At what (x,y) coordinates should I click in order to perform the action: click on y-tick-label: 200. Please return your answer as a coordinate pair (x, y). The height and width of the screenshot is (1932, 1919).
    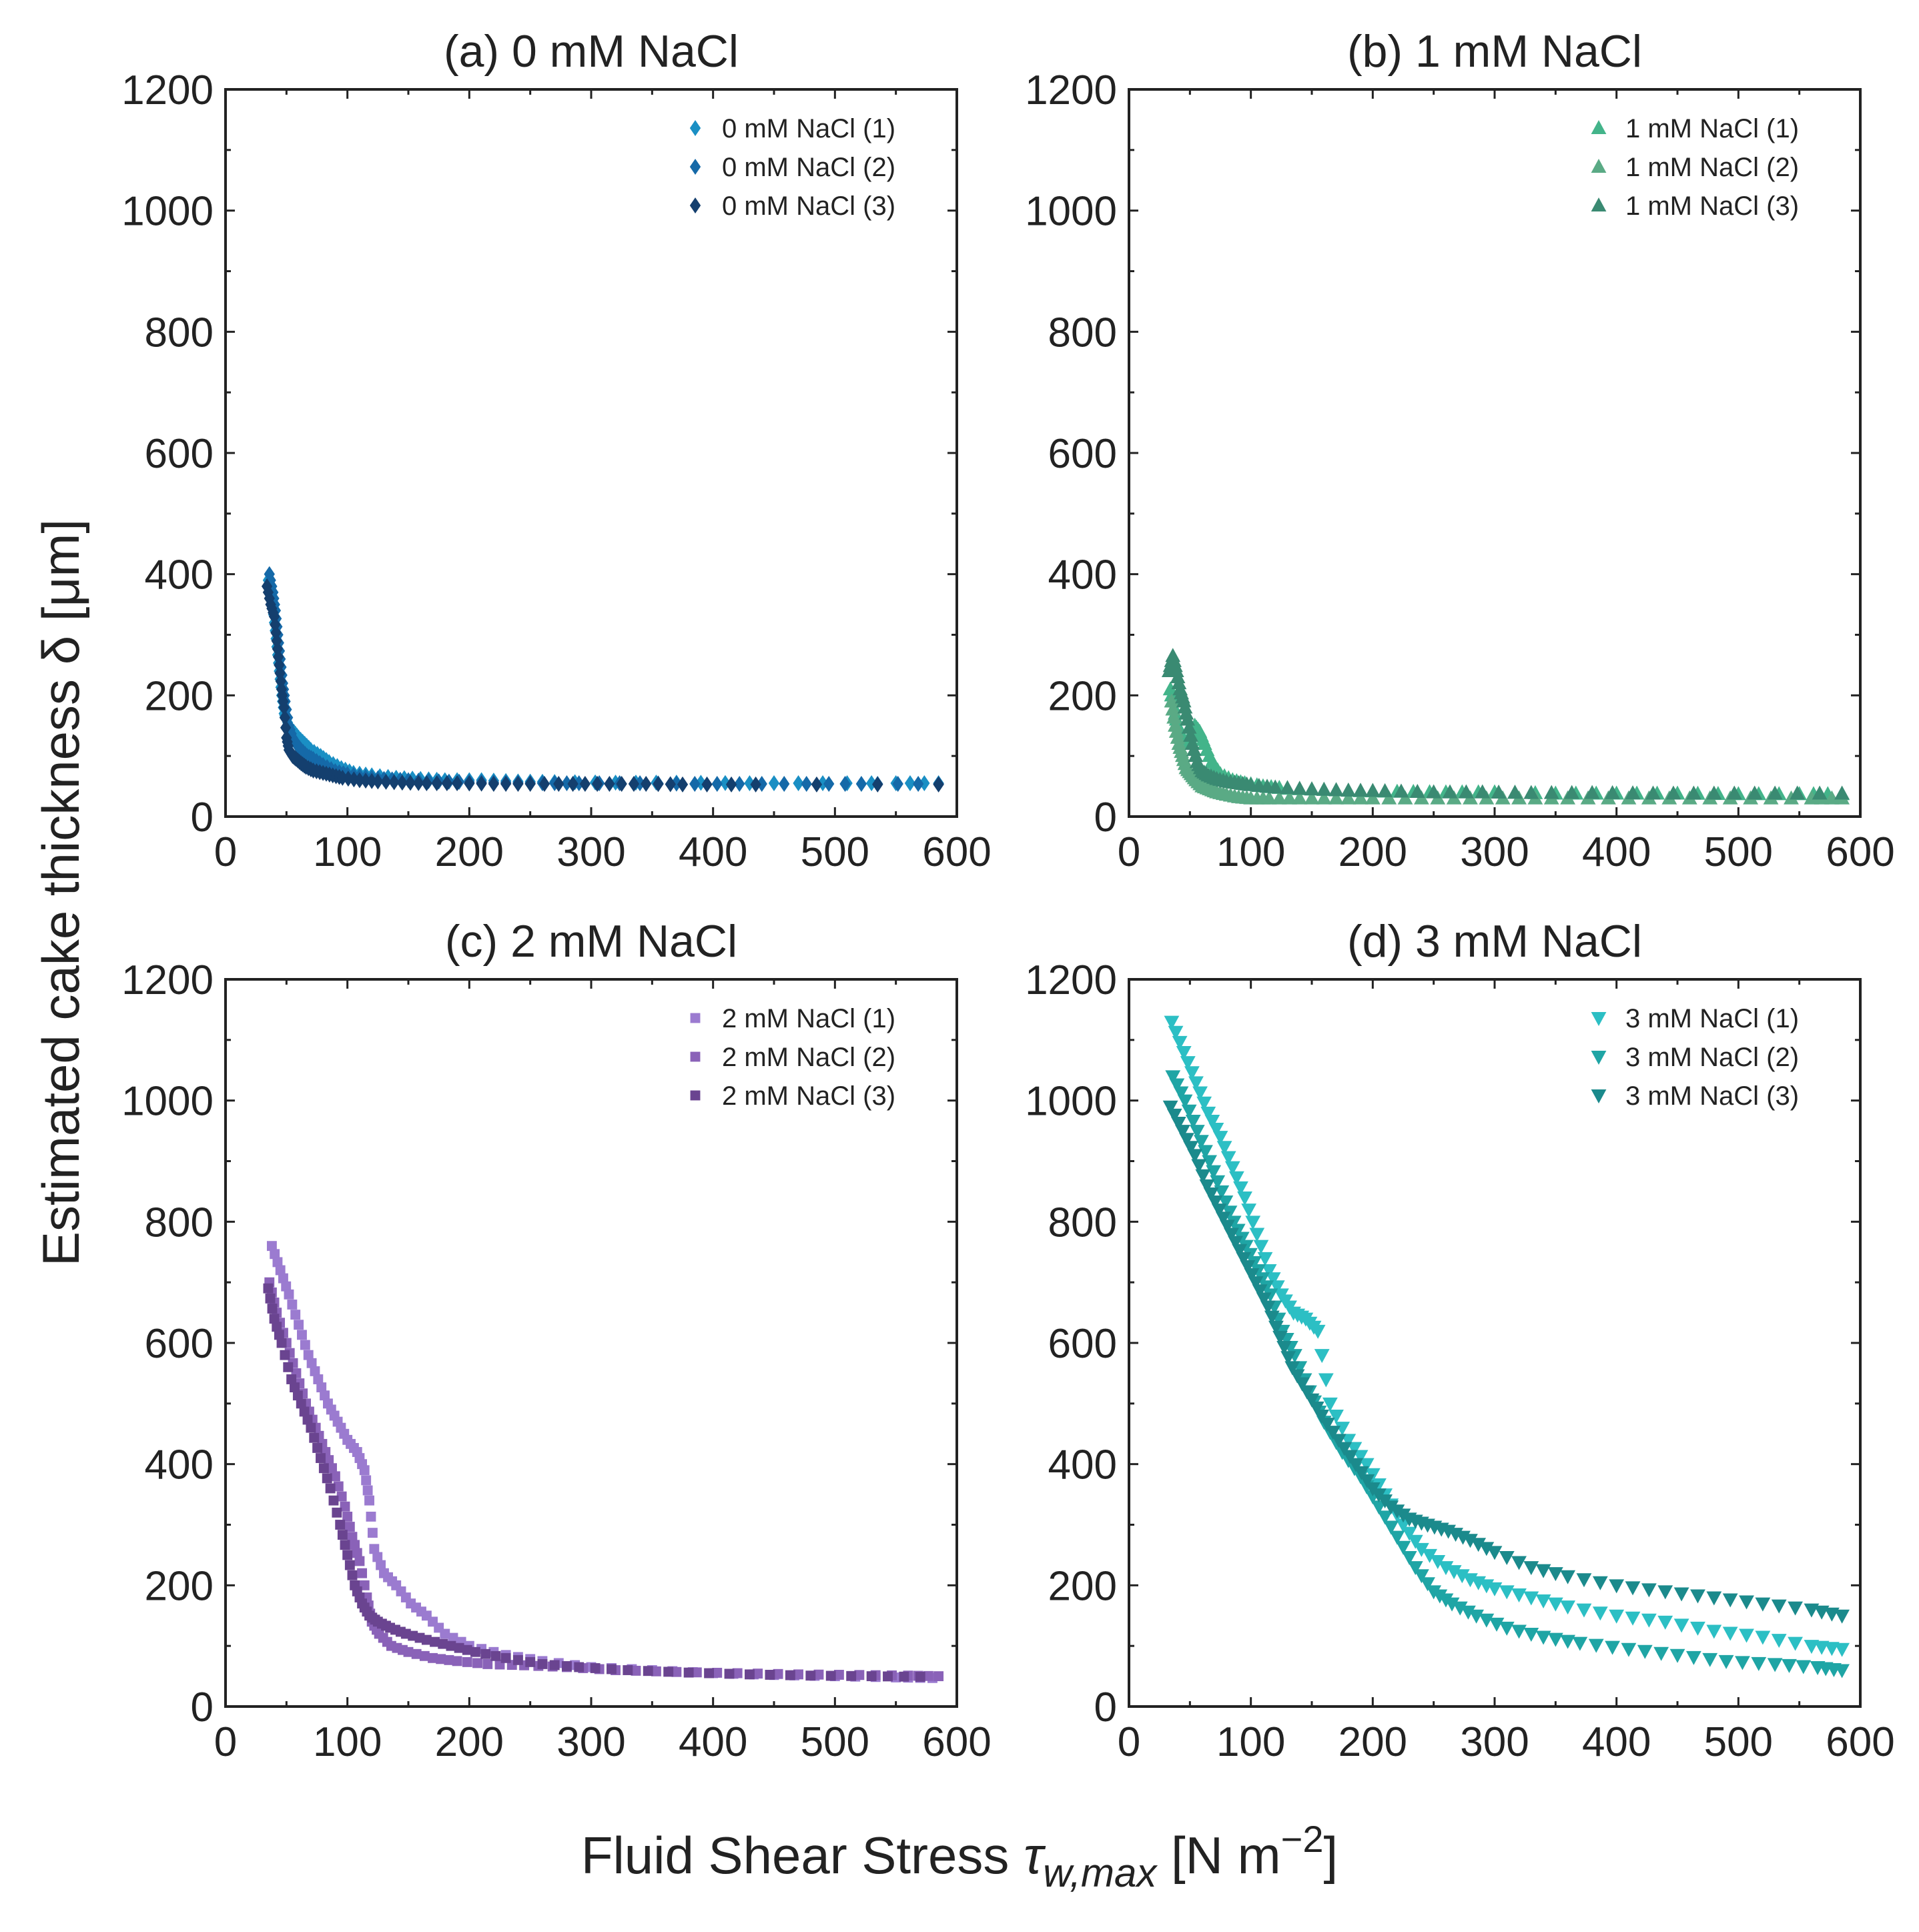
    Looking at the image, I should click on (179, 1586).